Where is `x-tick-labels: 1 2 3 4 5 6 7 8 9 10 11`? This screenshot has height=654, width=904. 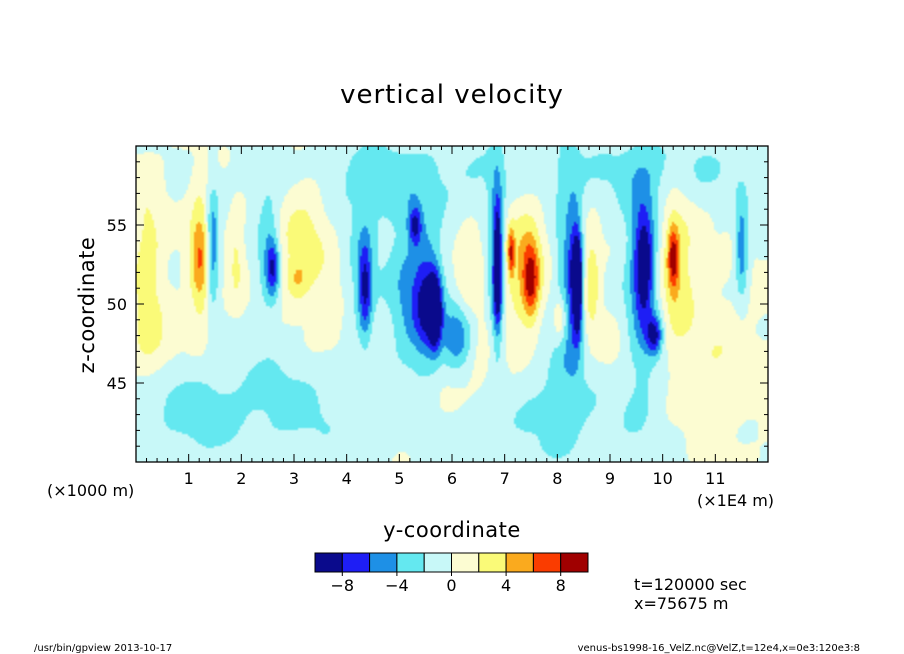
x-tick-labels: 1 2 3 4 5 6 7 8 9 10 11 is located at coordinates (455, 478).